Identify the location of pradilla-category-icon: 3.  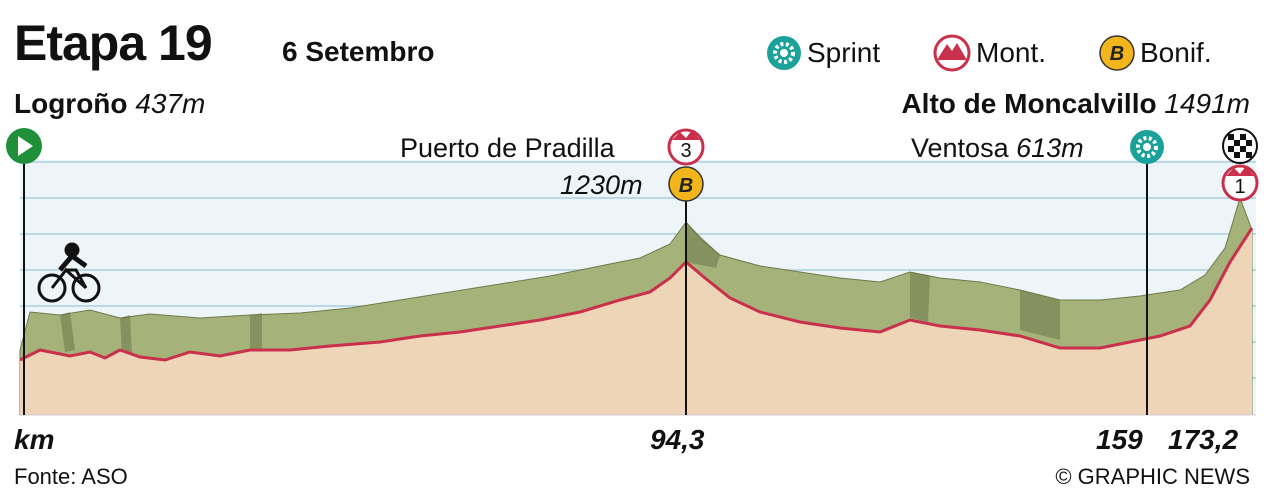
(686, 147).